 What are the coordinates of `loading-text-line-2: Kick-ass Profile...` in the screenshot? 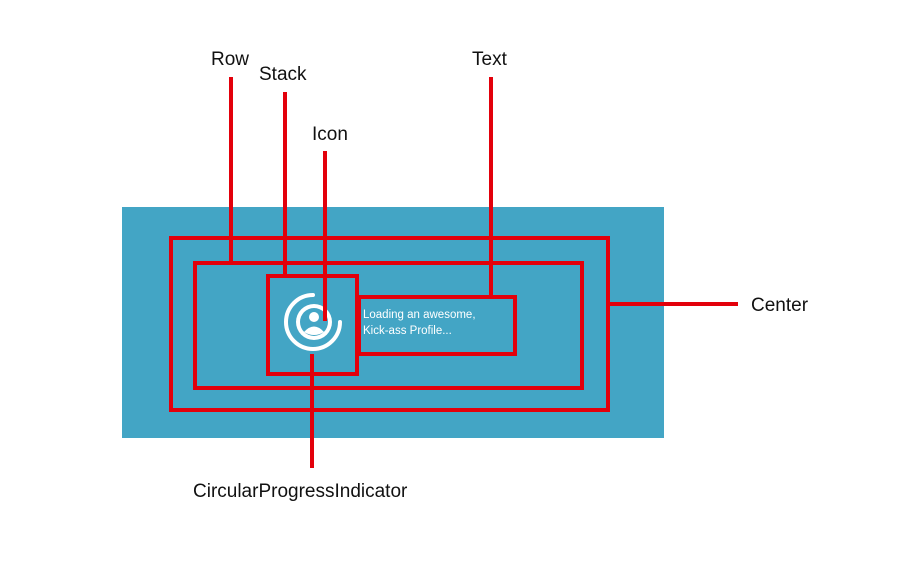 It's located at (407, 331).